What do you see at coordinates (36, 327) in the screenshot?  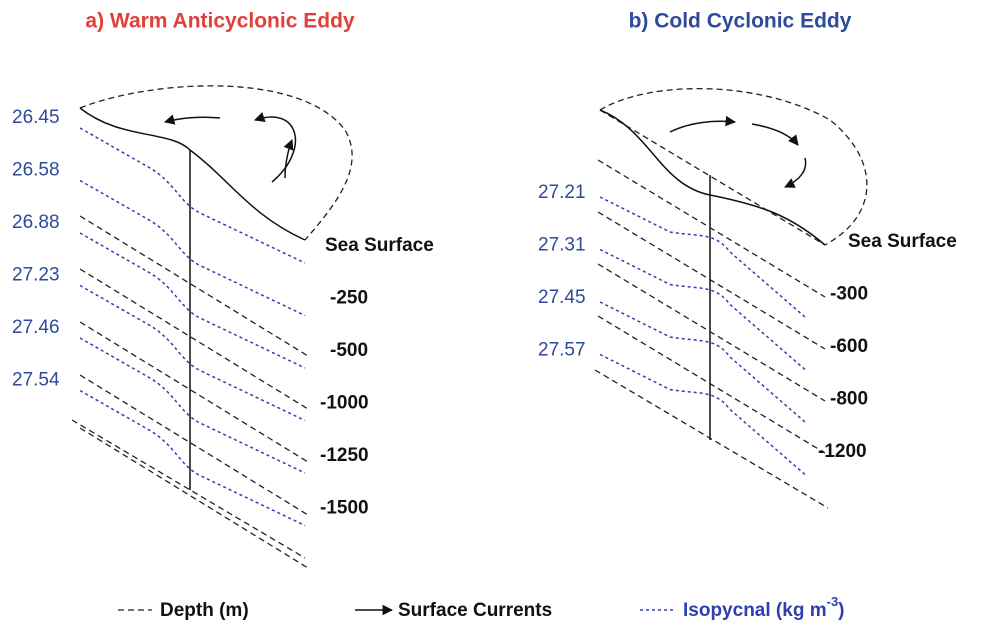 I see `isopycnal-label: 27.46` at bounding box center [36, 327].